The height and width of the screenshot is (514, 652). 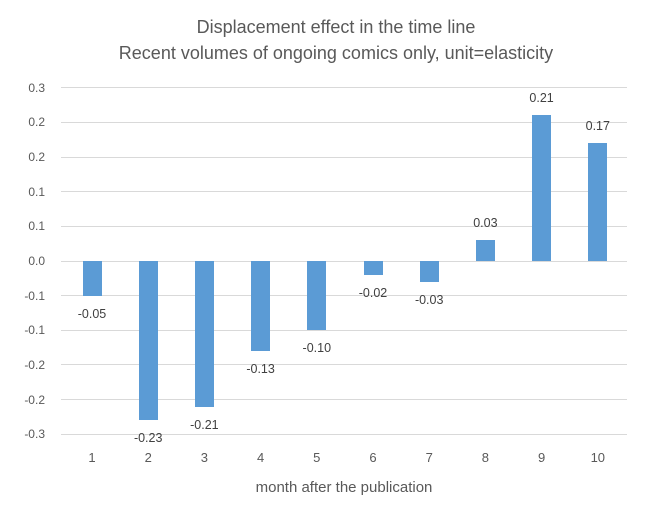 I want to click on x-axis-category-label: 4, so click(x=260, y=457).